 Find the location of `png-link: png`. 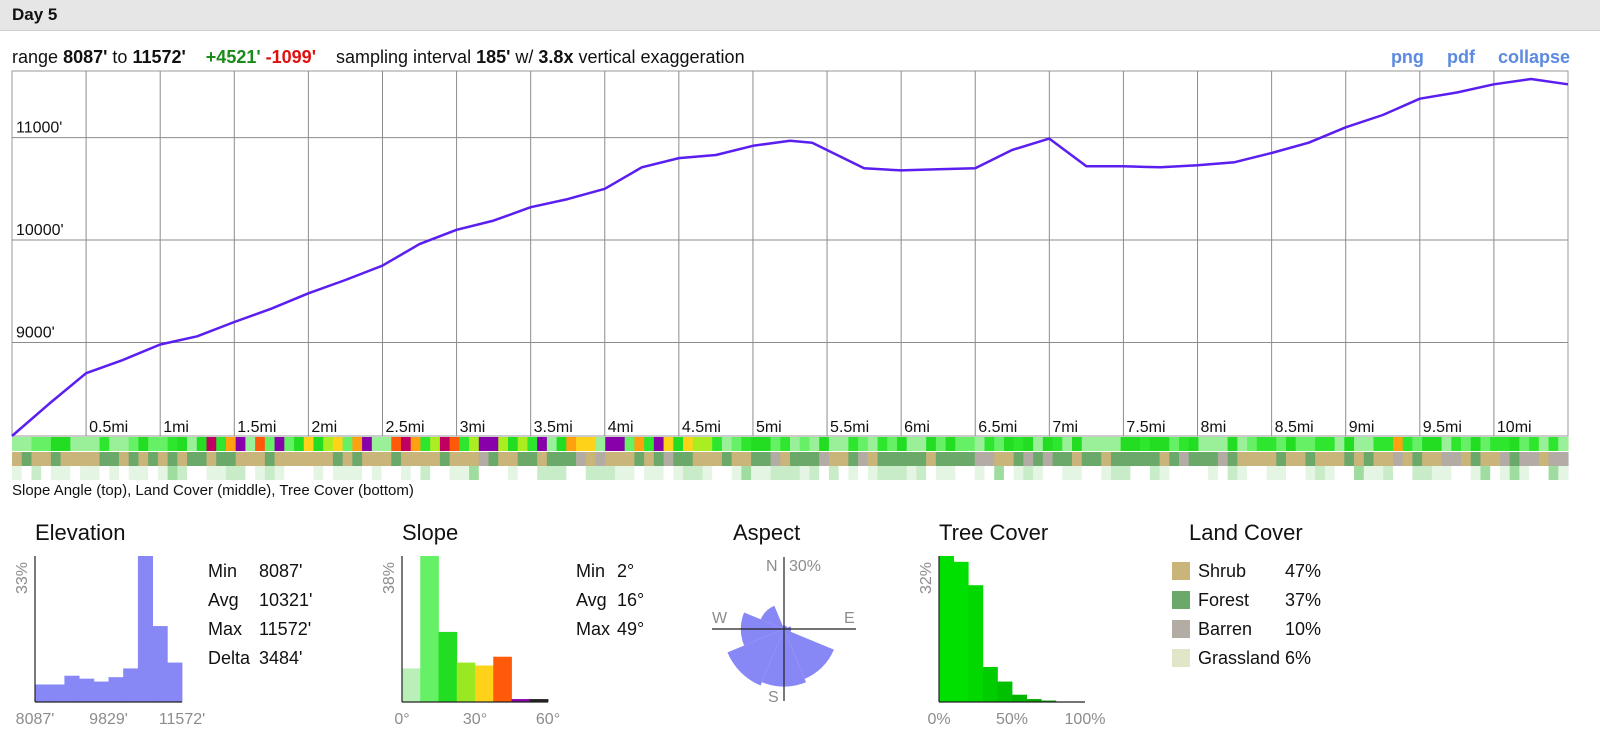

png-link: png is located at coordinates (1407, 57).